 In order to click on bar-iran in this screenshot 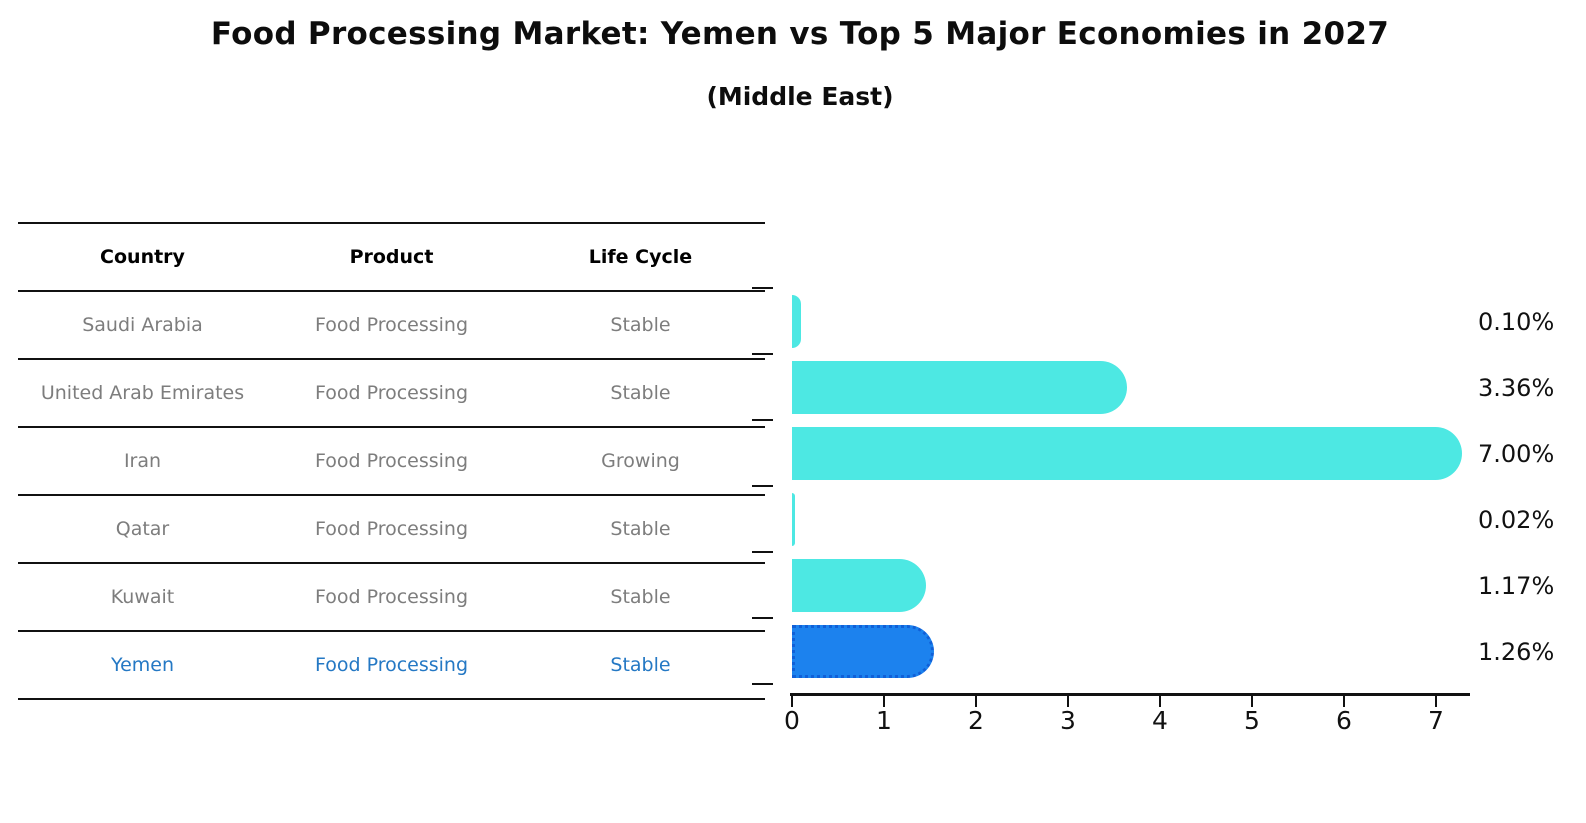, I will do `click(1127, 453)`.